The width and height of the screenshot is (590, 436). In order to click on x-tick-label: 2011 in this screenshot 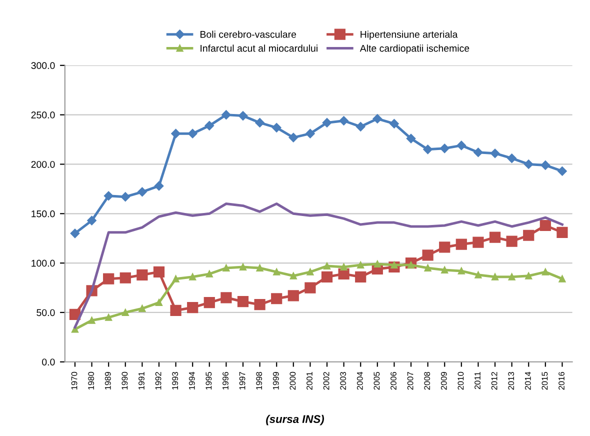, I will do `click(477, 381)`.